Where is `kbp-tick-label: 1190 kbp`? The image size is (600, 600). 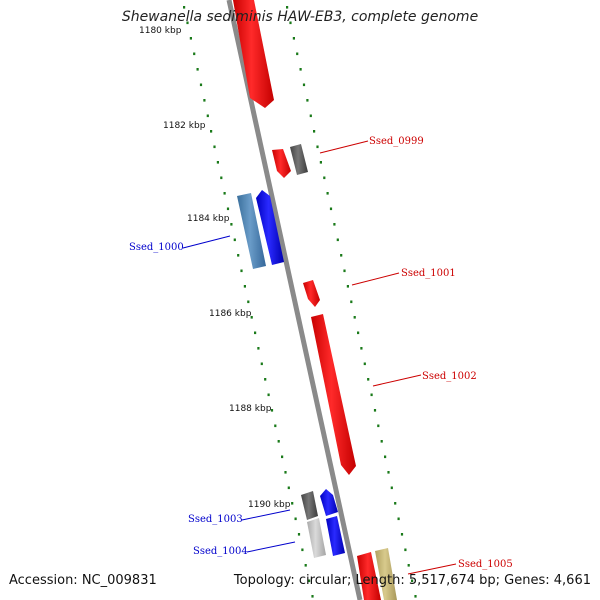
kbp-tick-label: 1190 kbp is located at coordinates (269, 505).